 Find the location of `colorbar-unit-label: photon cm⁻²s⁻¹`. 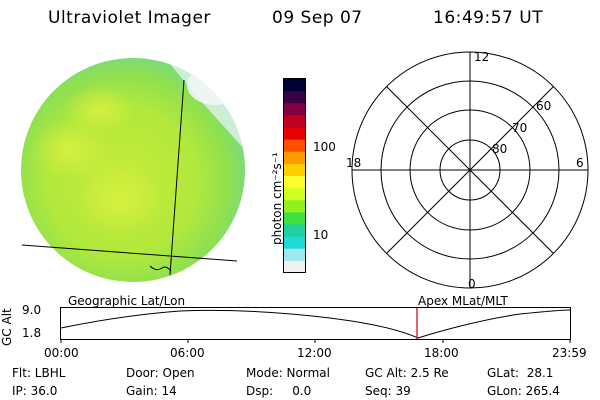

colorbar-unit-label: photon cm⁻²s⁻¹ is located at coordinates (277, 198).